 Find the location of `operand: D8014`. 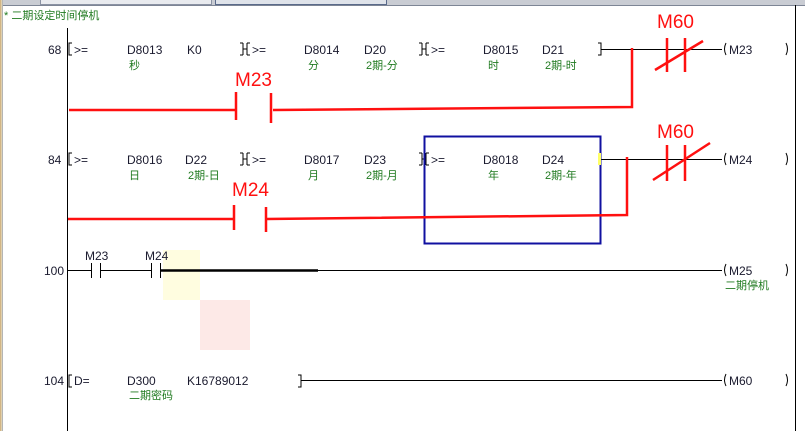

operand: D8014 is located at coordinates (322, 50).